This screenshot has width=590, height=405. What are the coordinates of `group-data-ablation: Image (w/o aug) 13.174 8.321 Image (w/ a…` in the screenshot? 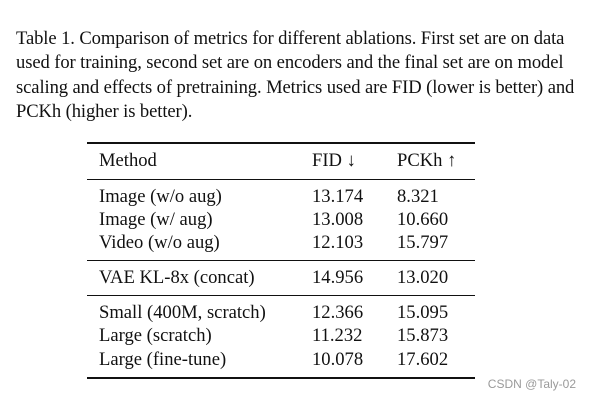 It's located at (281, 220).